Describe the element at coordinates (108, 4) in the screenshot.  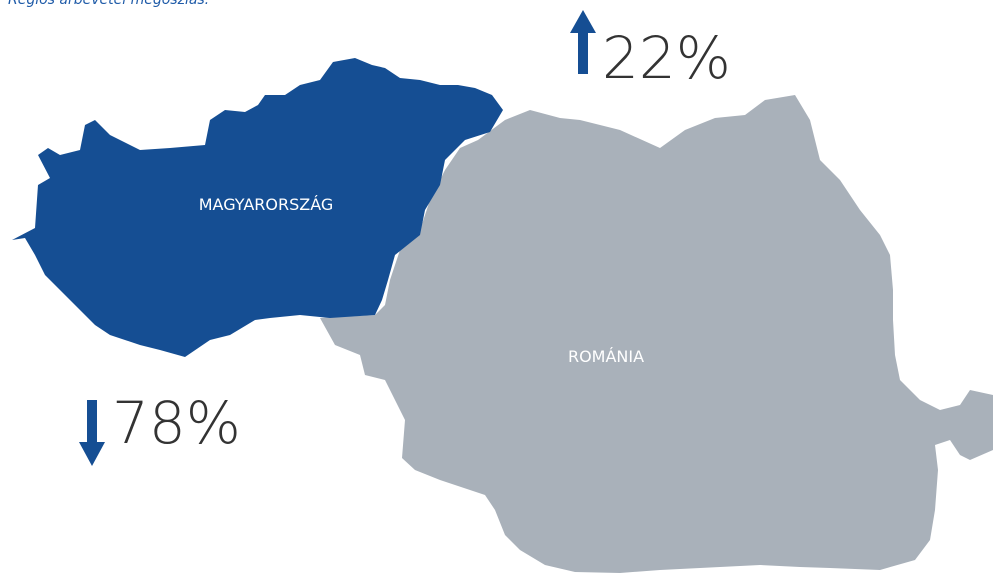
I see `title: Régiós árbevétel megoszlás:` at that location.